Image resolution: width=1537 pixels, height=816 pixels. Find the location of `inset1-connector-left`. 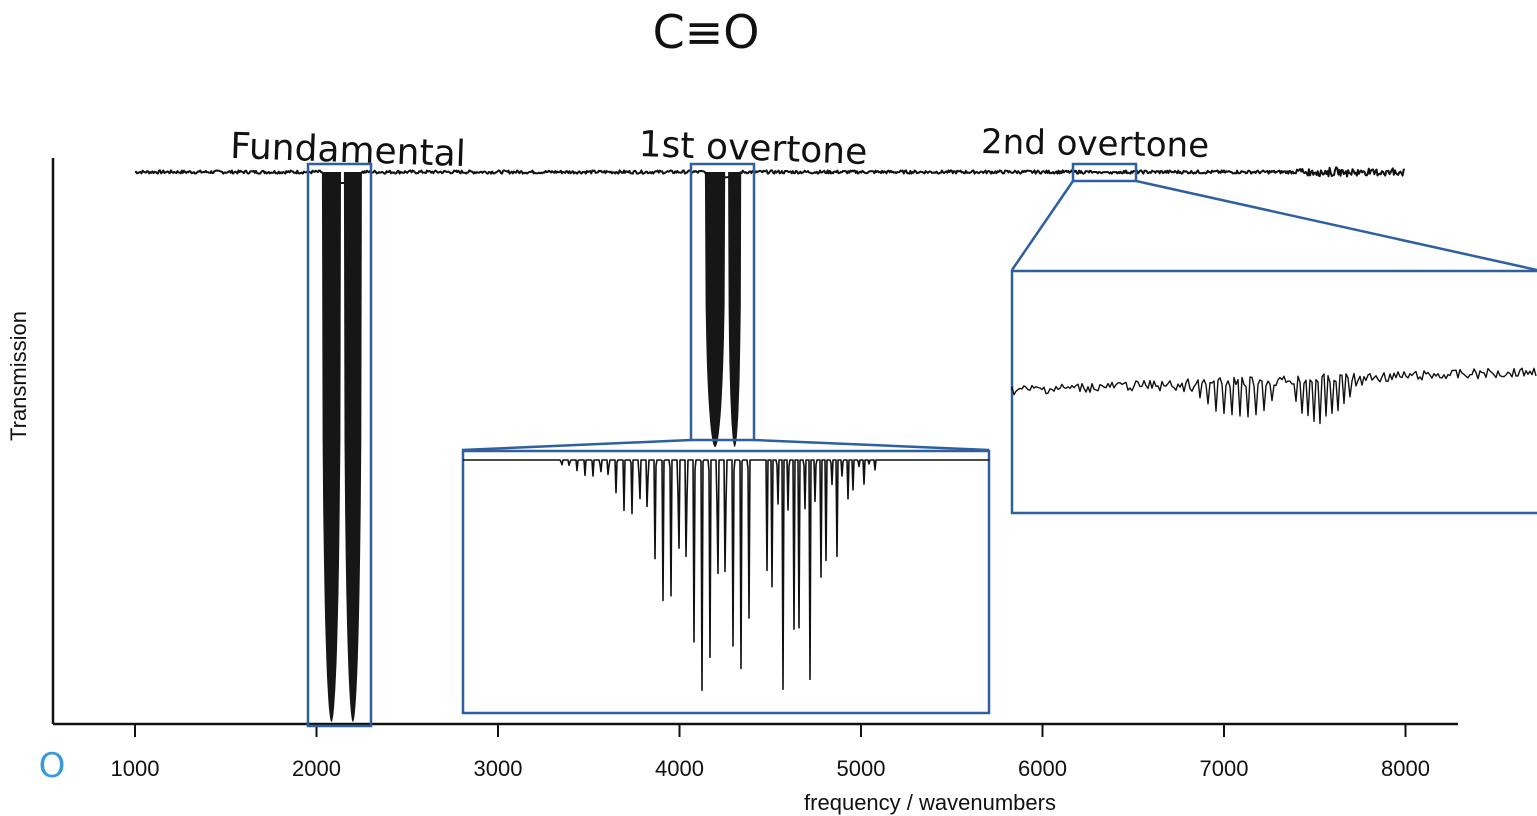

inset1-connector-left is located at coordinates (576, 445).